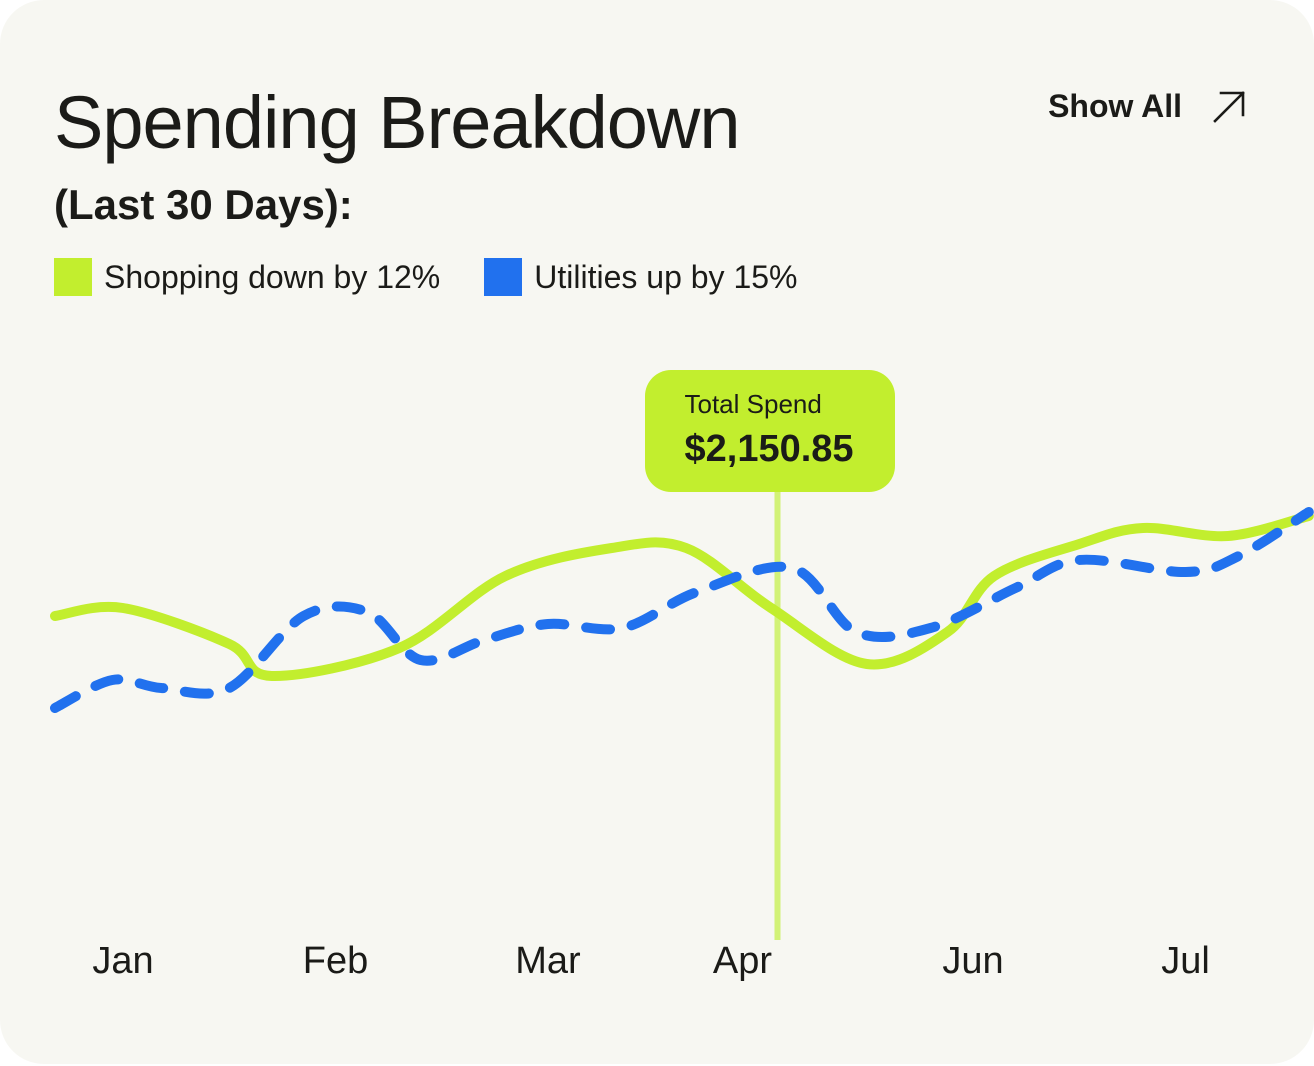  I want to click on x-tick-label: Apr, so click(742, 961).